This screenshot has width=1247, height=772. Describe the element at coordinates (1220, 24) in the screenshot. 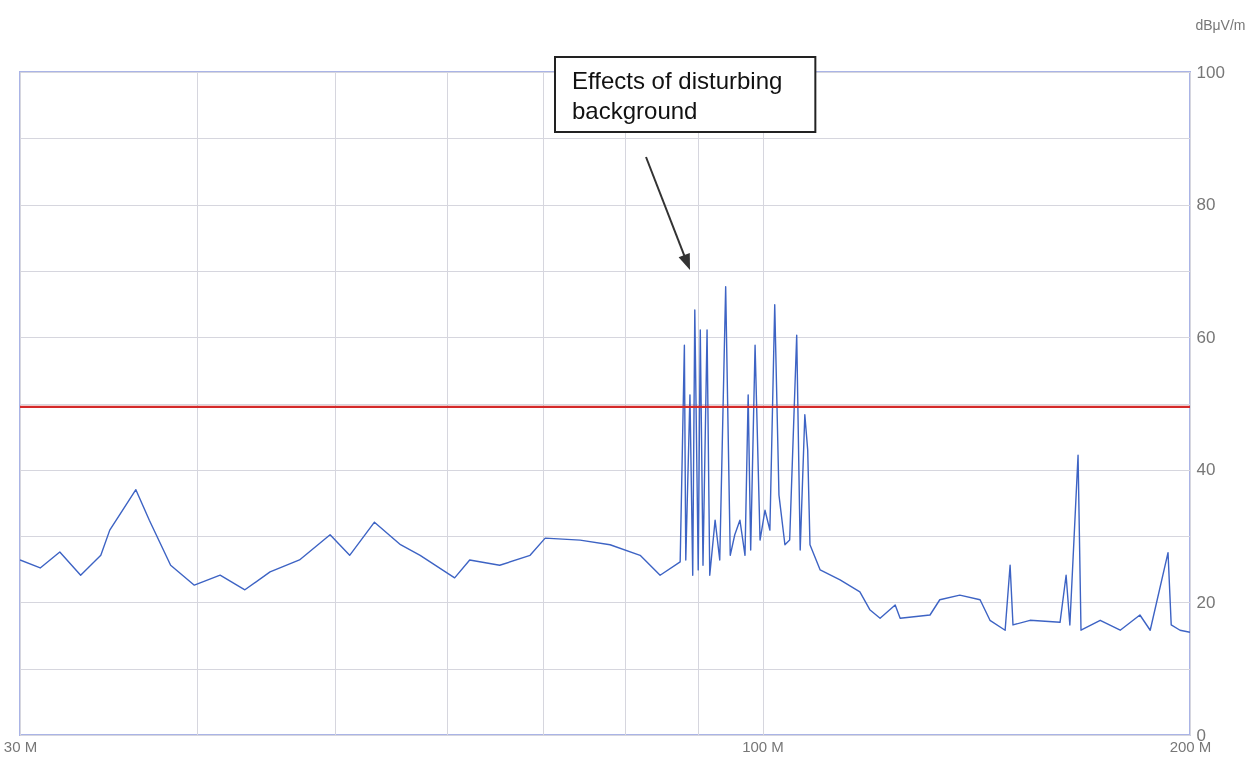

I see `y-axis-title: dBμV/m` at that location.